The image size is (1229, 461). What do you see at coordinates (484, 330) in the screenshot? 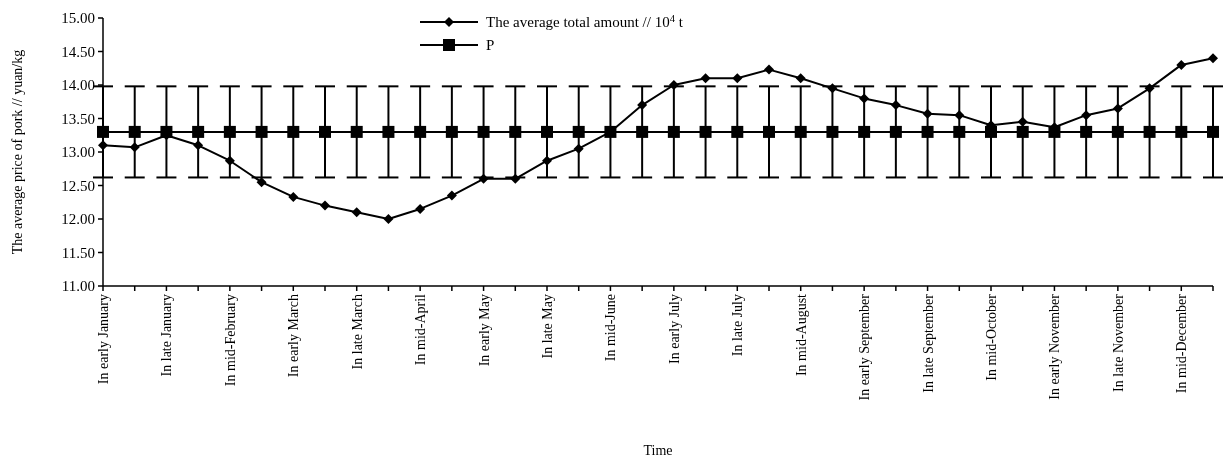
I see `x-tick-label: In early May` at bounding box center [484, 330].